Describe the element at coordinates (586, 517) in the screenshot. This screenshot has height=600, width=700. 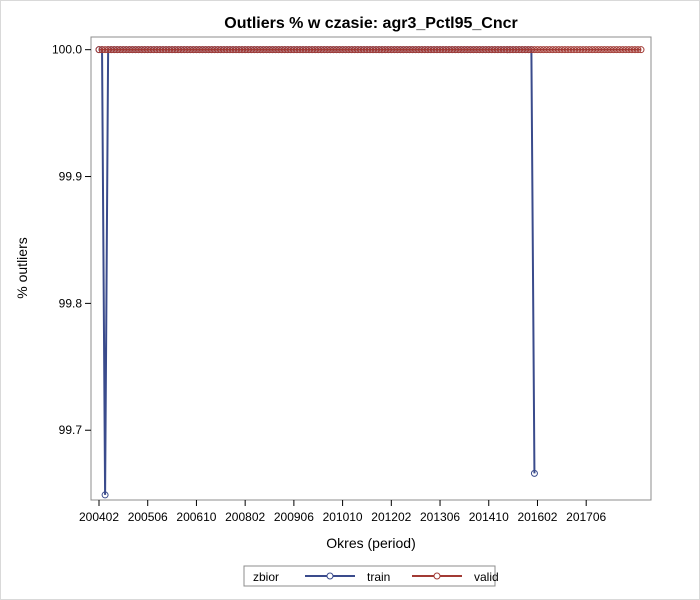
I see `x-tick-label: 201706` at that location.